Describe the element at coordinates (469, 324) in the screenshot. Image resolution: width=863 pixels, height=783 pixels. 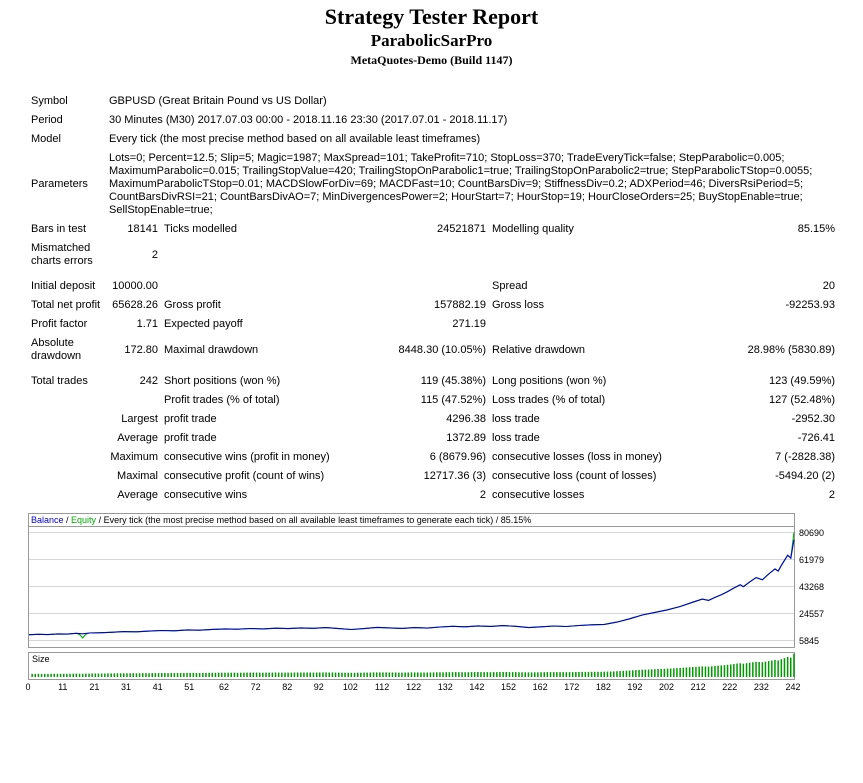
I see `report-cell: 271.19` at that location.